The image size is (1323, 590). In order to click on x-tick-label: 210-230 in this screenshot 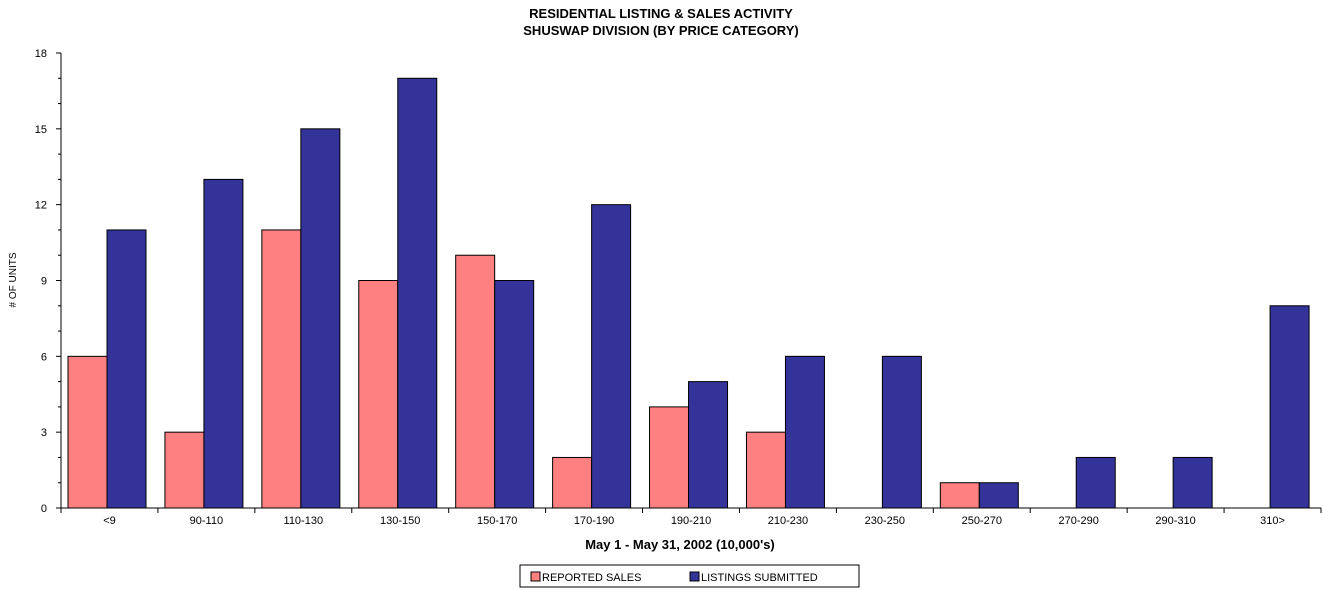, I will do `click(788, 521)`.